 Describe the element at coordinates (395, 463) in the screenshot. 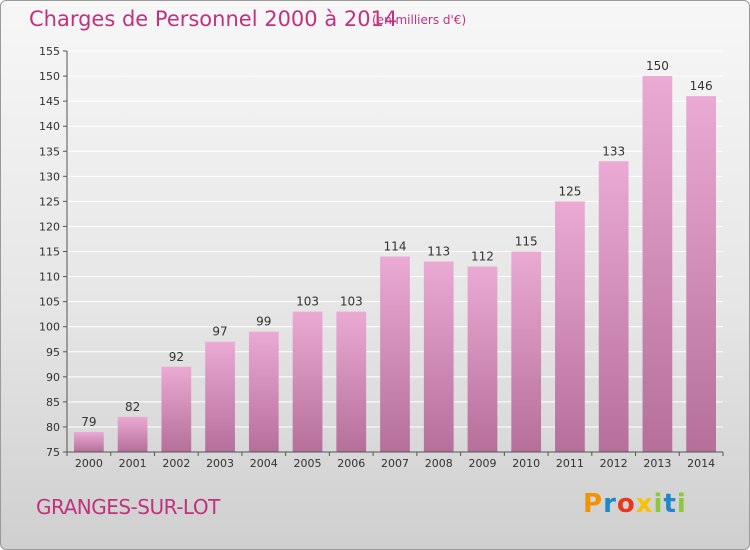

I see `x-tick-label: 2007` at that location.